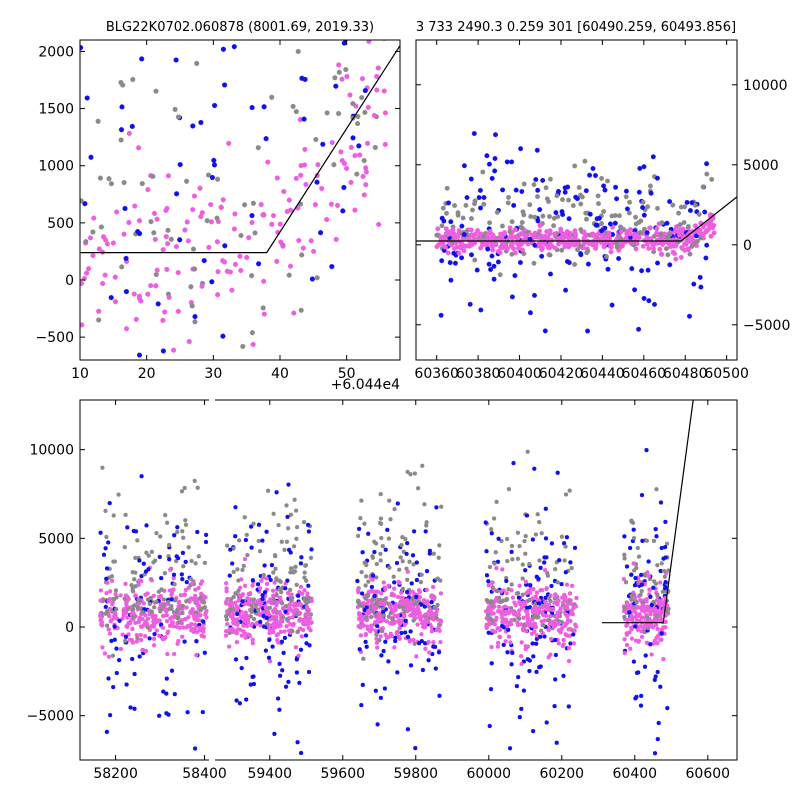 The image size is (800, 800). I want to click on top-left-y-tick-label: −500, so click(55, 338).